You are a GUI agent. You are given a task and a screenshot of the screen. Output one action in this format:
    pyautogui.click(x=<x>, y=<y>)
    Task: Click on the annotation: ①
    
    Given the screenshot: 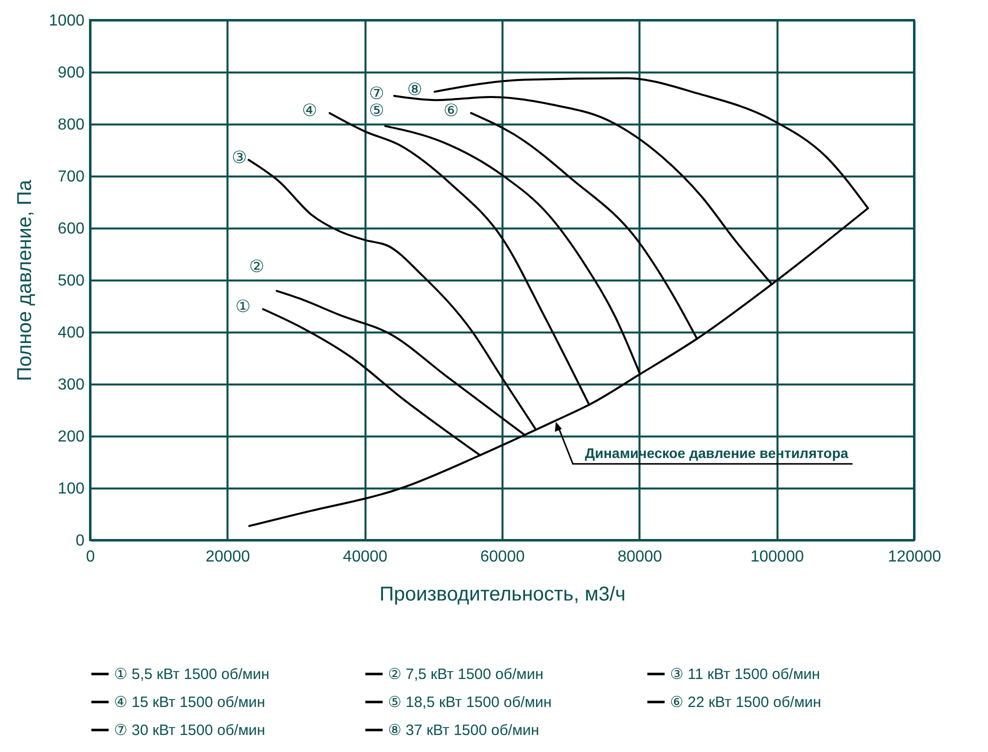 What is the action you would take?
    pyautogui.click(x=243, y=307)
    